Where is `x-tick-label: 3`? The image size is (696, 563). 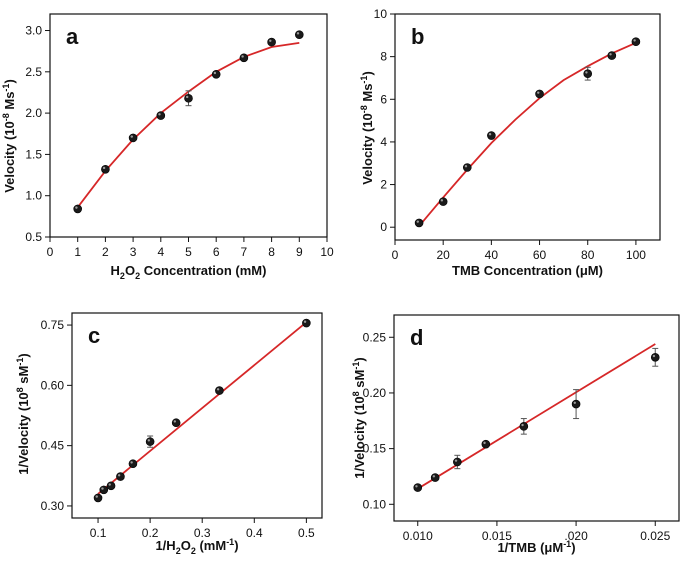 x-tick-label: 3 is located at coordinates (133, 252).